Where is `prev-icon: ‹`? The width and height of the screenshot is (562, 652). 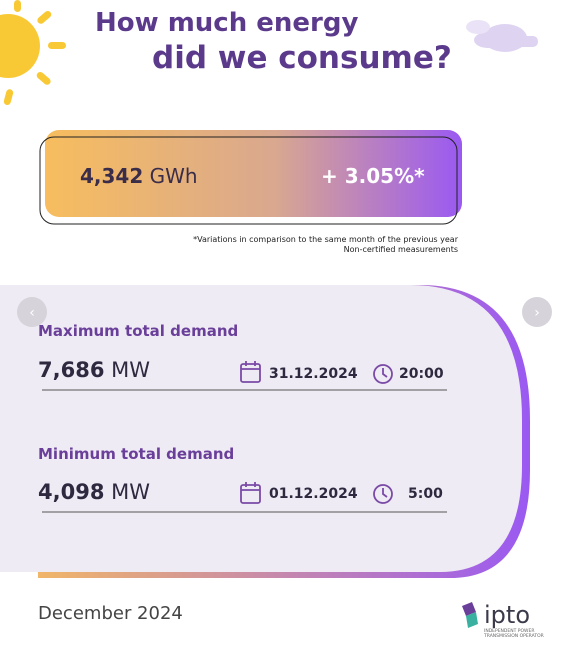
prev-icon: ‹ is located at coordinates (32, 313).